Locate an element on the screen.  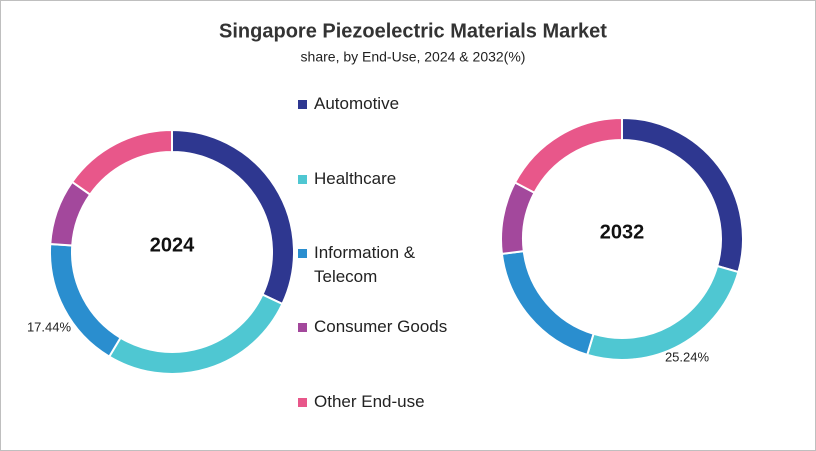
data-label: 17.44% is located at coordinates (49, 326).